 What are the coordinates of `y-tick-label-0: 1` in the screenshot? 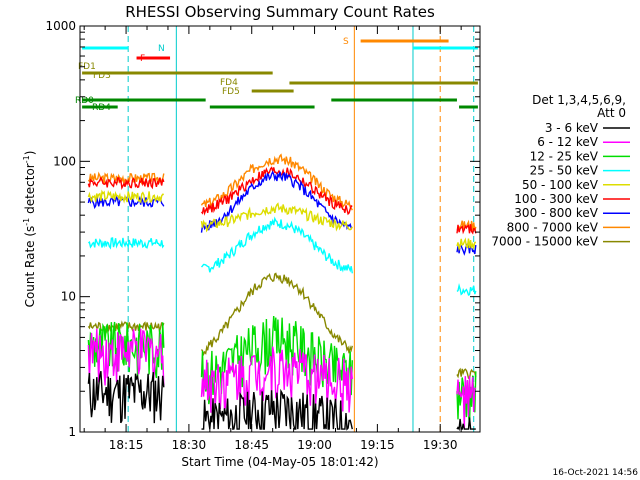 It's located at (72, 432).